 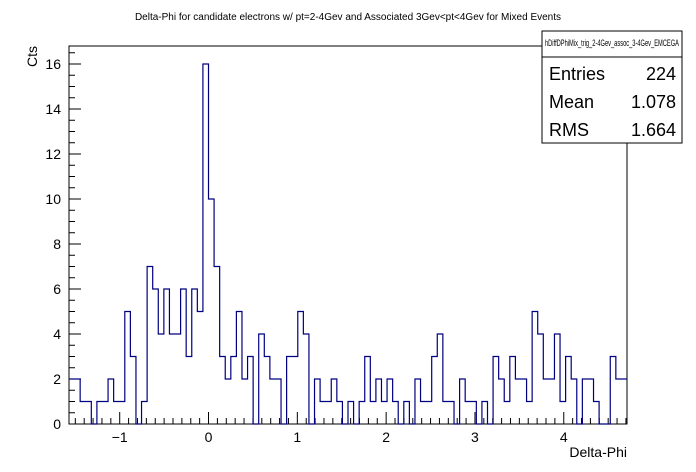 What do you see at coordinates (53, 154) in the screenshot?
I see `y-tick-label: 12` at bounding box center [53, 154].